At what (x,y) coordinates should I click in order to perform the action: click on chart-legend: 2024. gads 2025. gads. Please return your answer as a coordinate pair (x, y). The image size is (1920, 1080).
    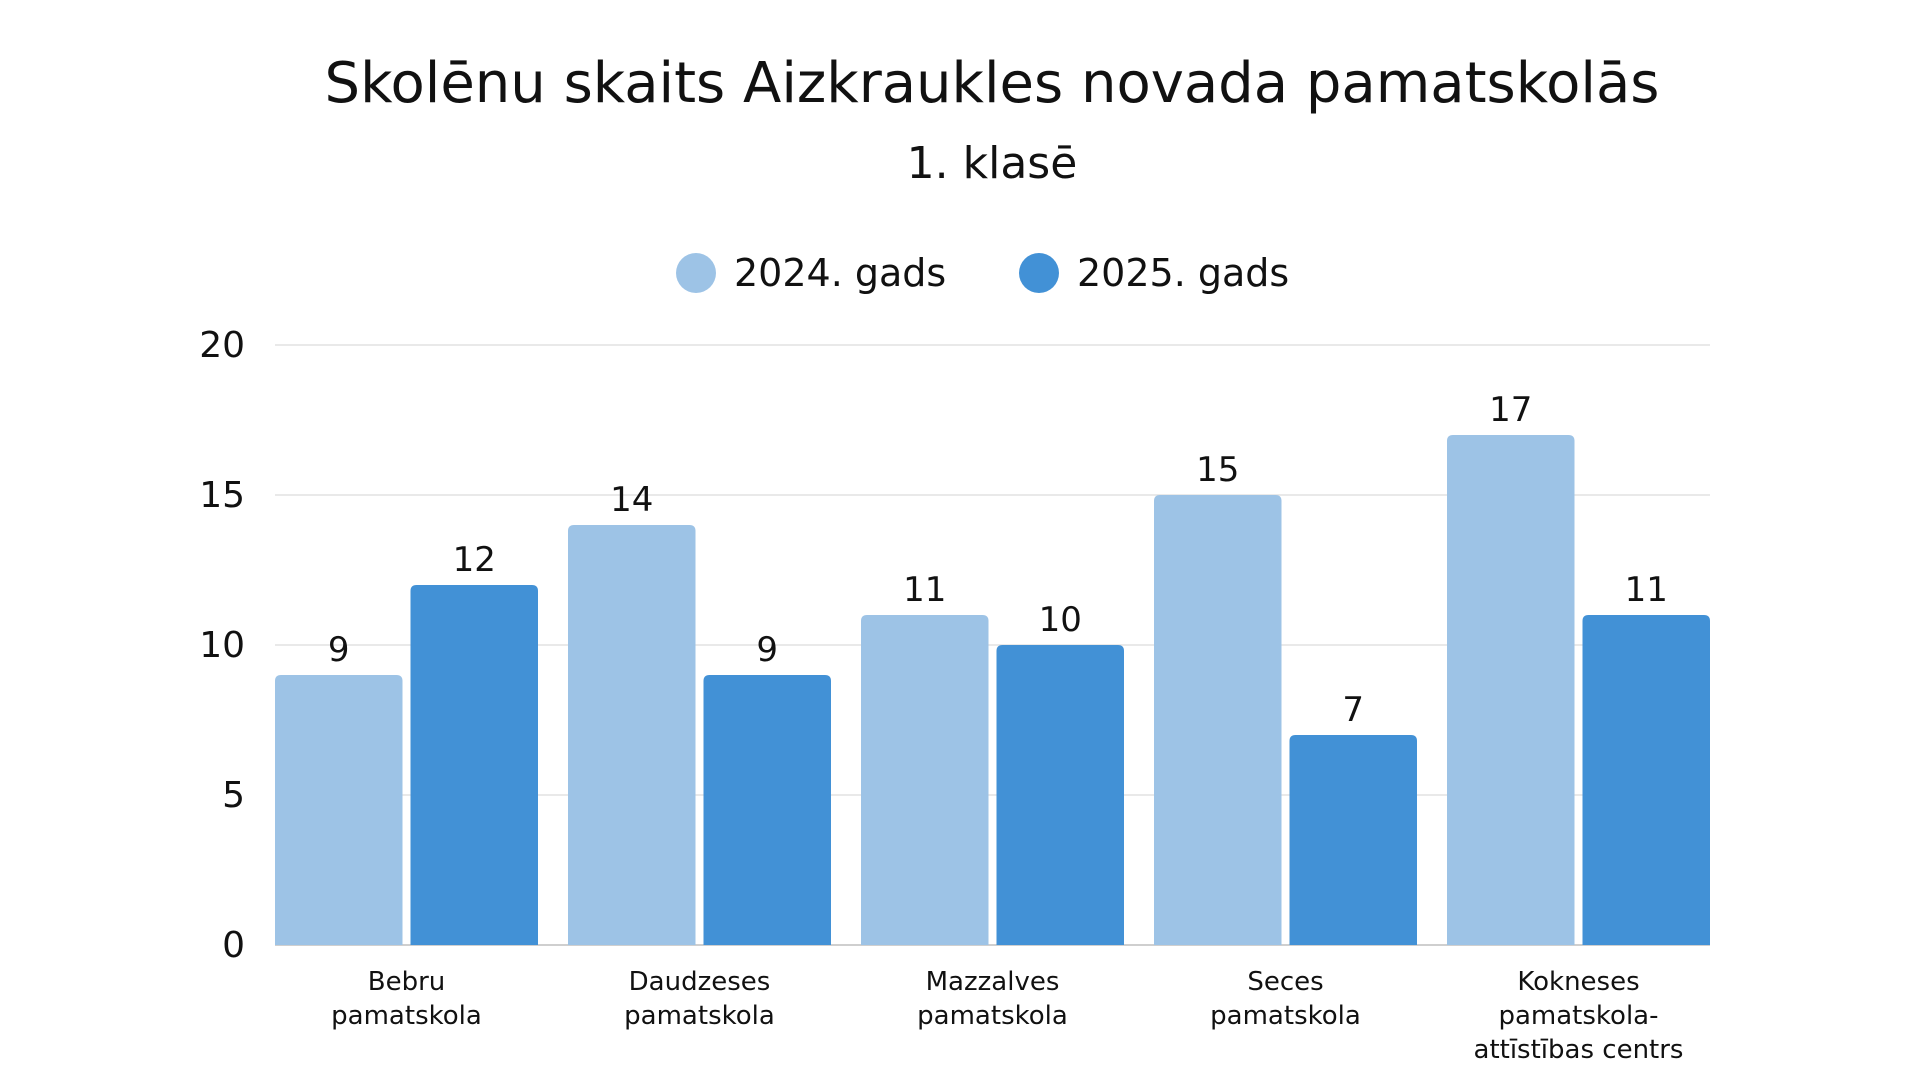
    Looking at the image, I should click on (982, 273).